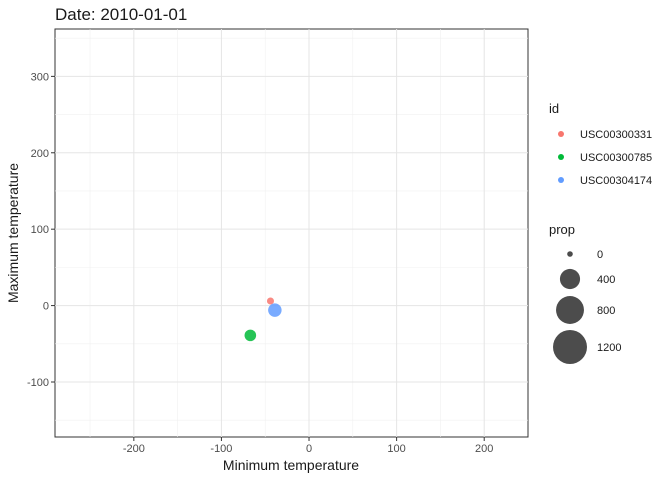 This screenshot has height=480, width=672. What do you see at coordinates (396, 449) in the screenshot?
I see `x-tick-label: 100` at bounding box center [396, 449].